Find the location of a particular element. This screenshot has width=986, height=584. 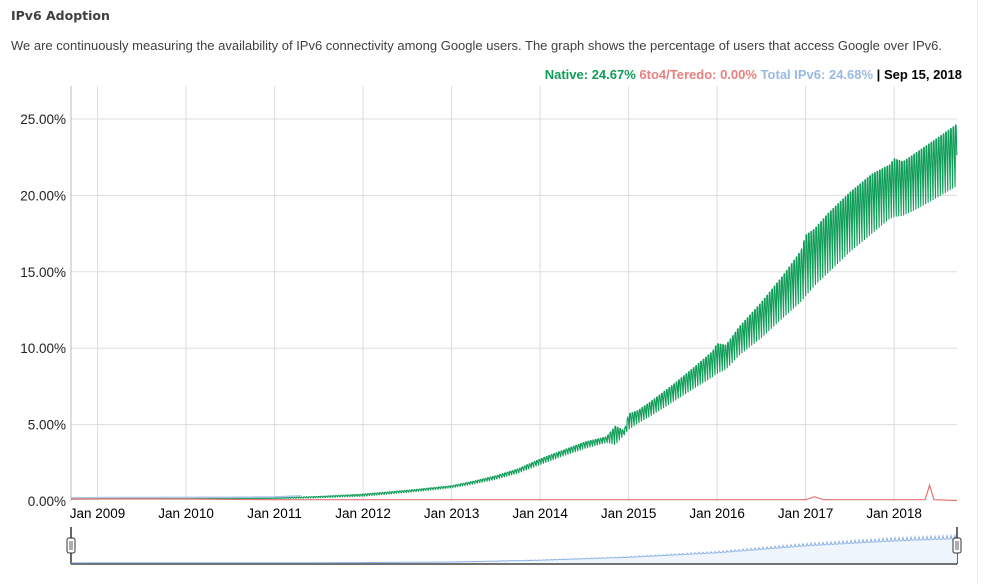

y-tick-label: 0.00% is located at coordinates (47, 501).